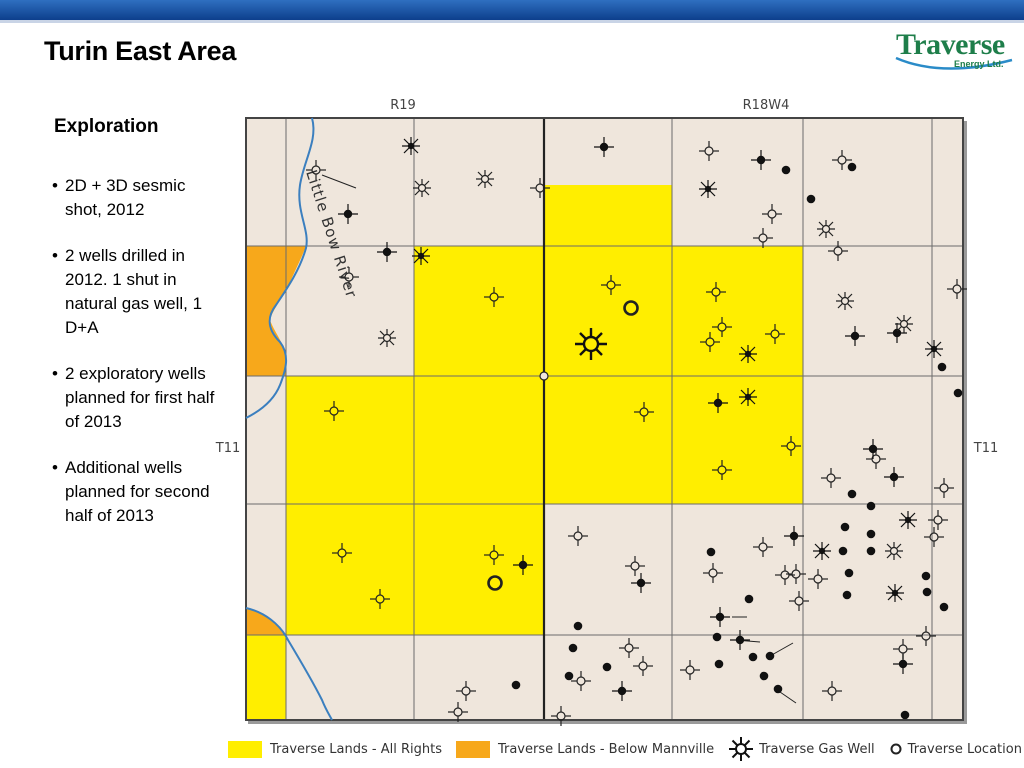  I want to click on legend-swatch-all-rights, so click(245, 749).